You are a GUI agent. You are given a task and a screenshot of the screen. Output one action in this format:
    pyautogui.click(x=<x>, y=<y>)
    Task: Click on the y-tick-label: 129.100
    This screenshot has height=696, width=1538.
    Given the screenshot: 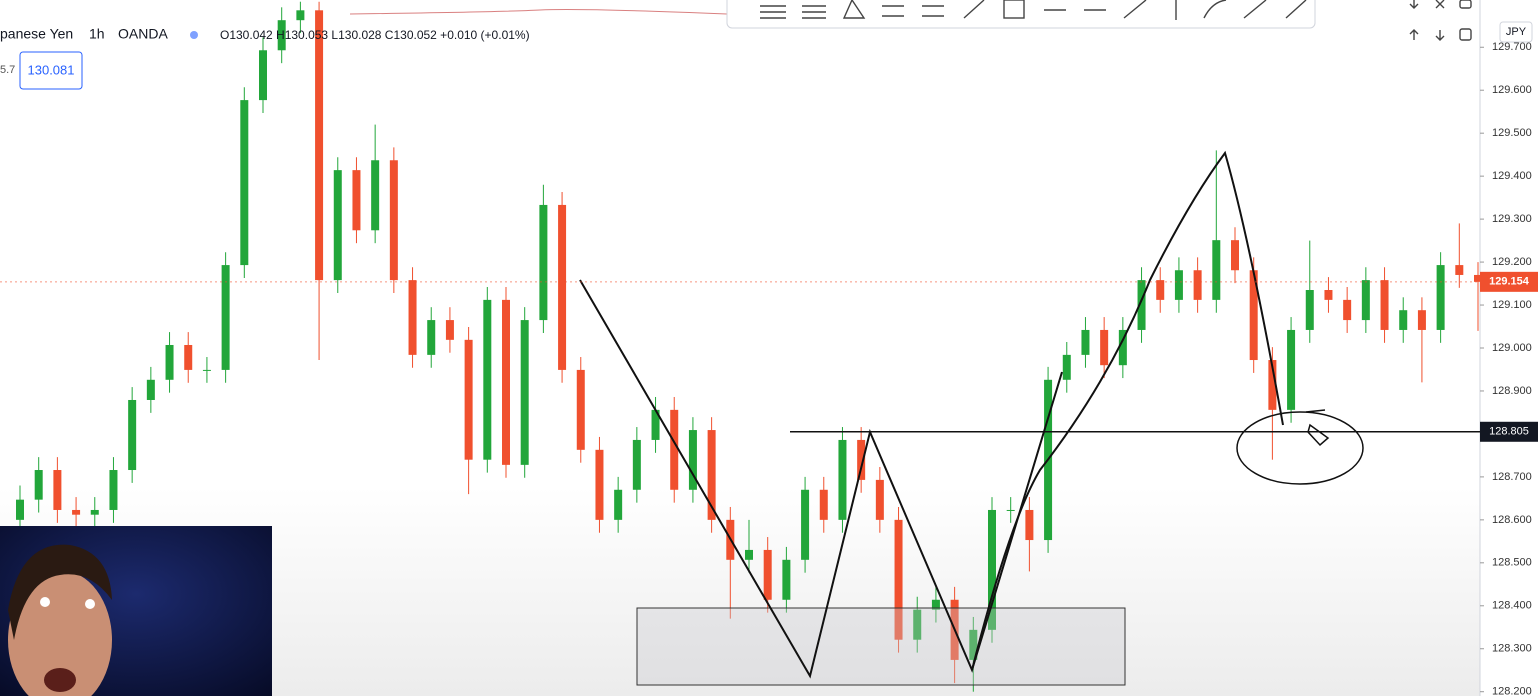 What is the action you would take?
    pyautogui.click(x=1512, y=305)
    